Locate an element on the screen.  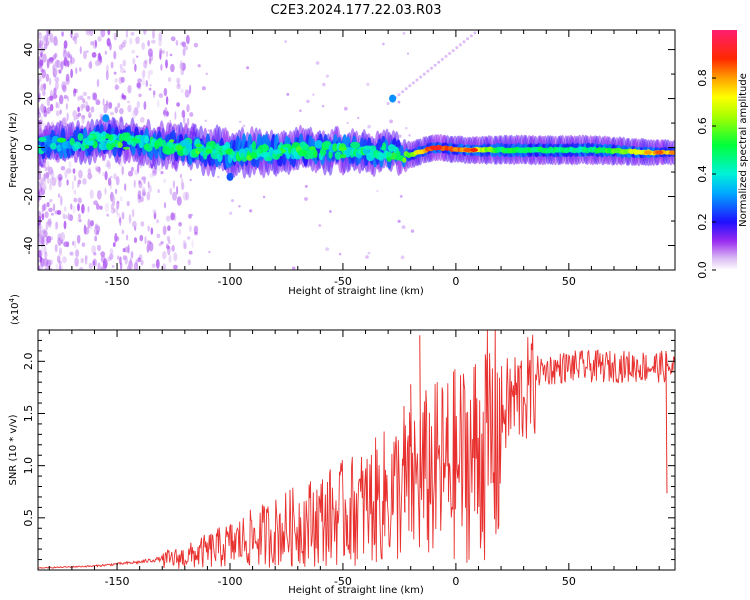
spectrogram-ytick-label: -40 is located at coordinates (28, 246).